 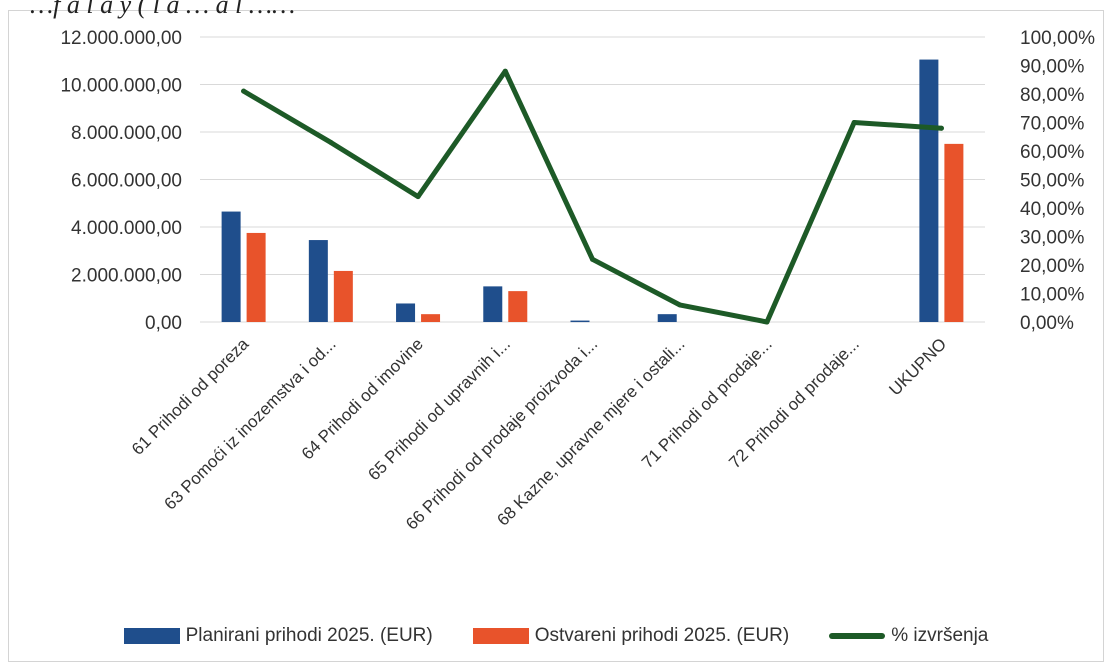 What do you see at coordinates (309, 635) in the screenshot?
I see `legend-label-planned: Planirani prihodi 2025. (EUR)` at bounding box center [309, 635].